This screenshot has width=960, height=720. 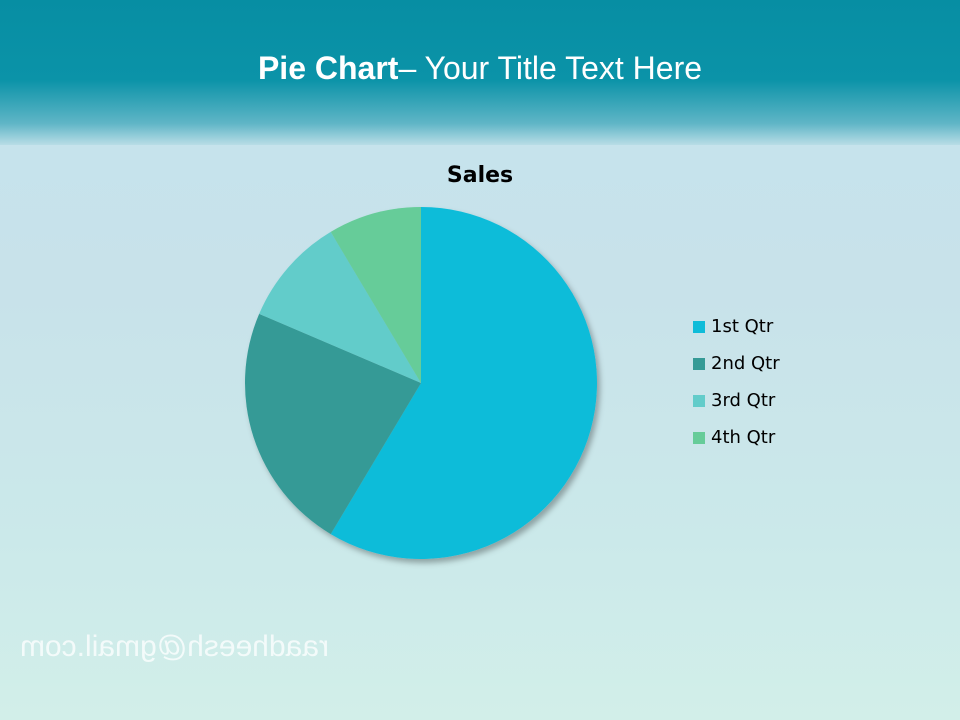 What do you see at coordinates (550, 68) in the screenshot?
I see `title-rest: – Your Title Text Here` at bounding box center [550, 68].